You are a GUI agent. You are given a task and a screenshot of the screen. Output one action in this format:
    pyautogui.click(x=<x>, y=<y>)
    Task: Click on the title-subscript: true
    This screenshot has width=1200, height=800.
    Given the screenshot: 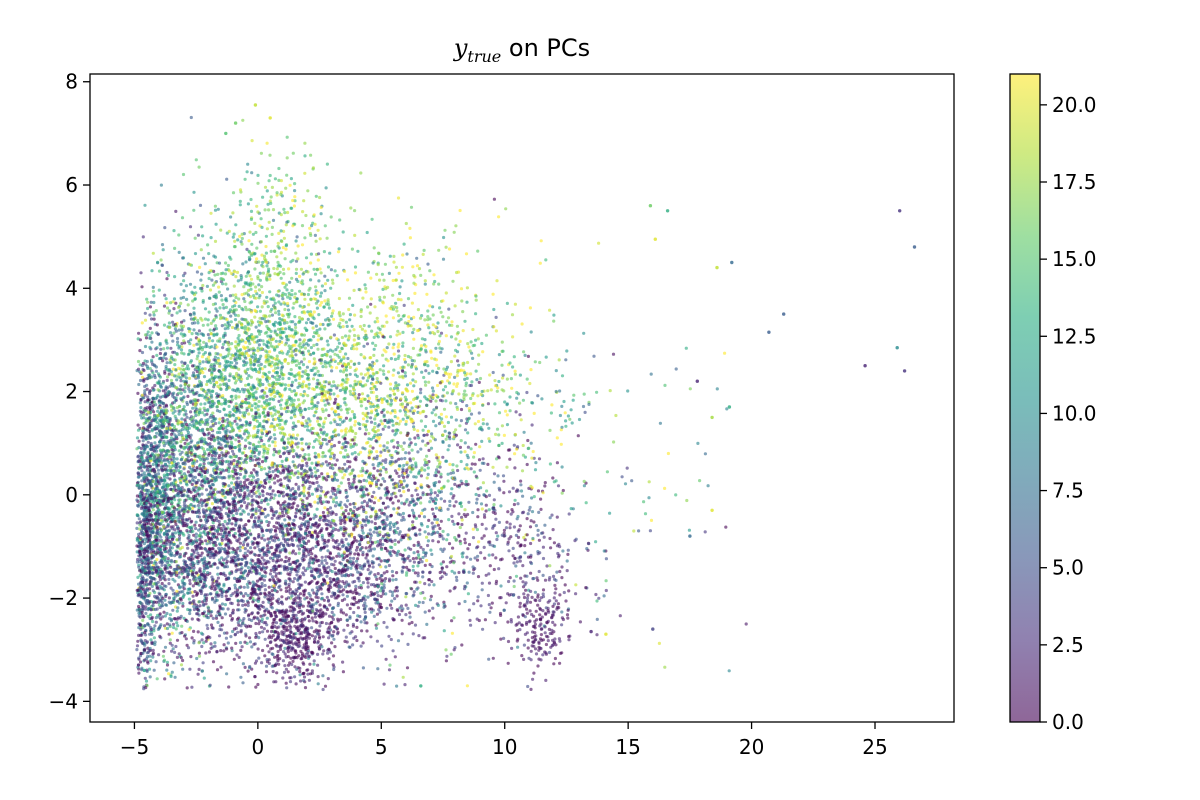 What is the action you would take?
    pyautogui.click(x=484, y=56)
    